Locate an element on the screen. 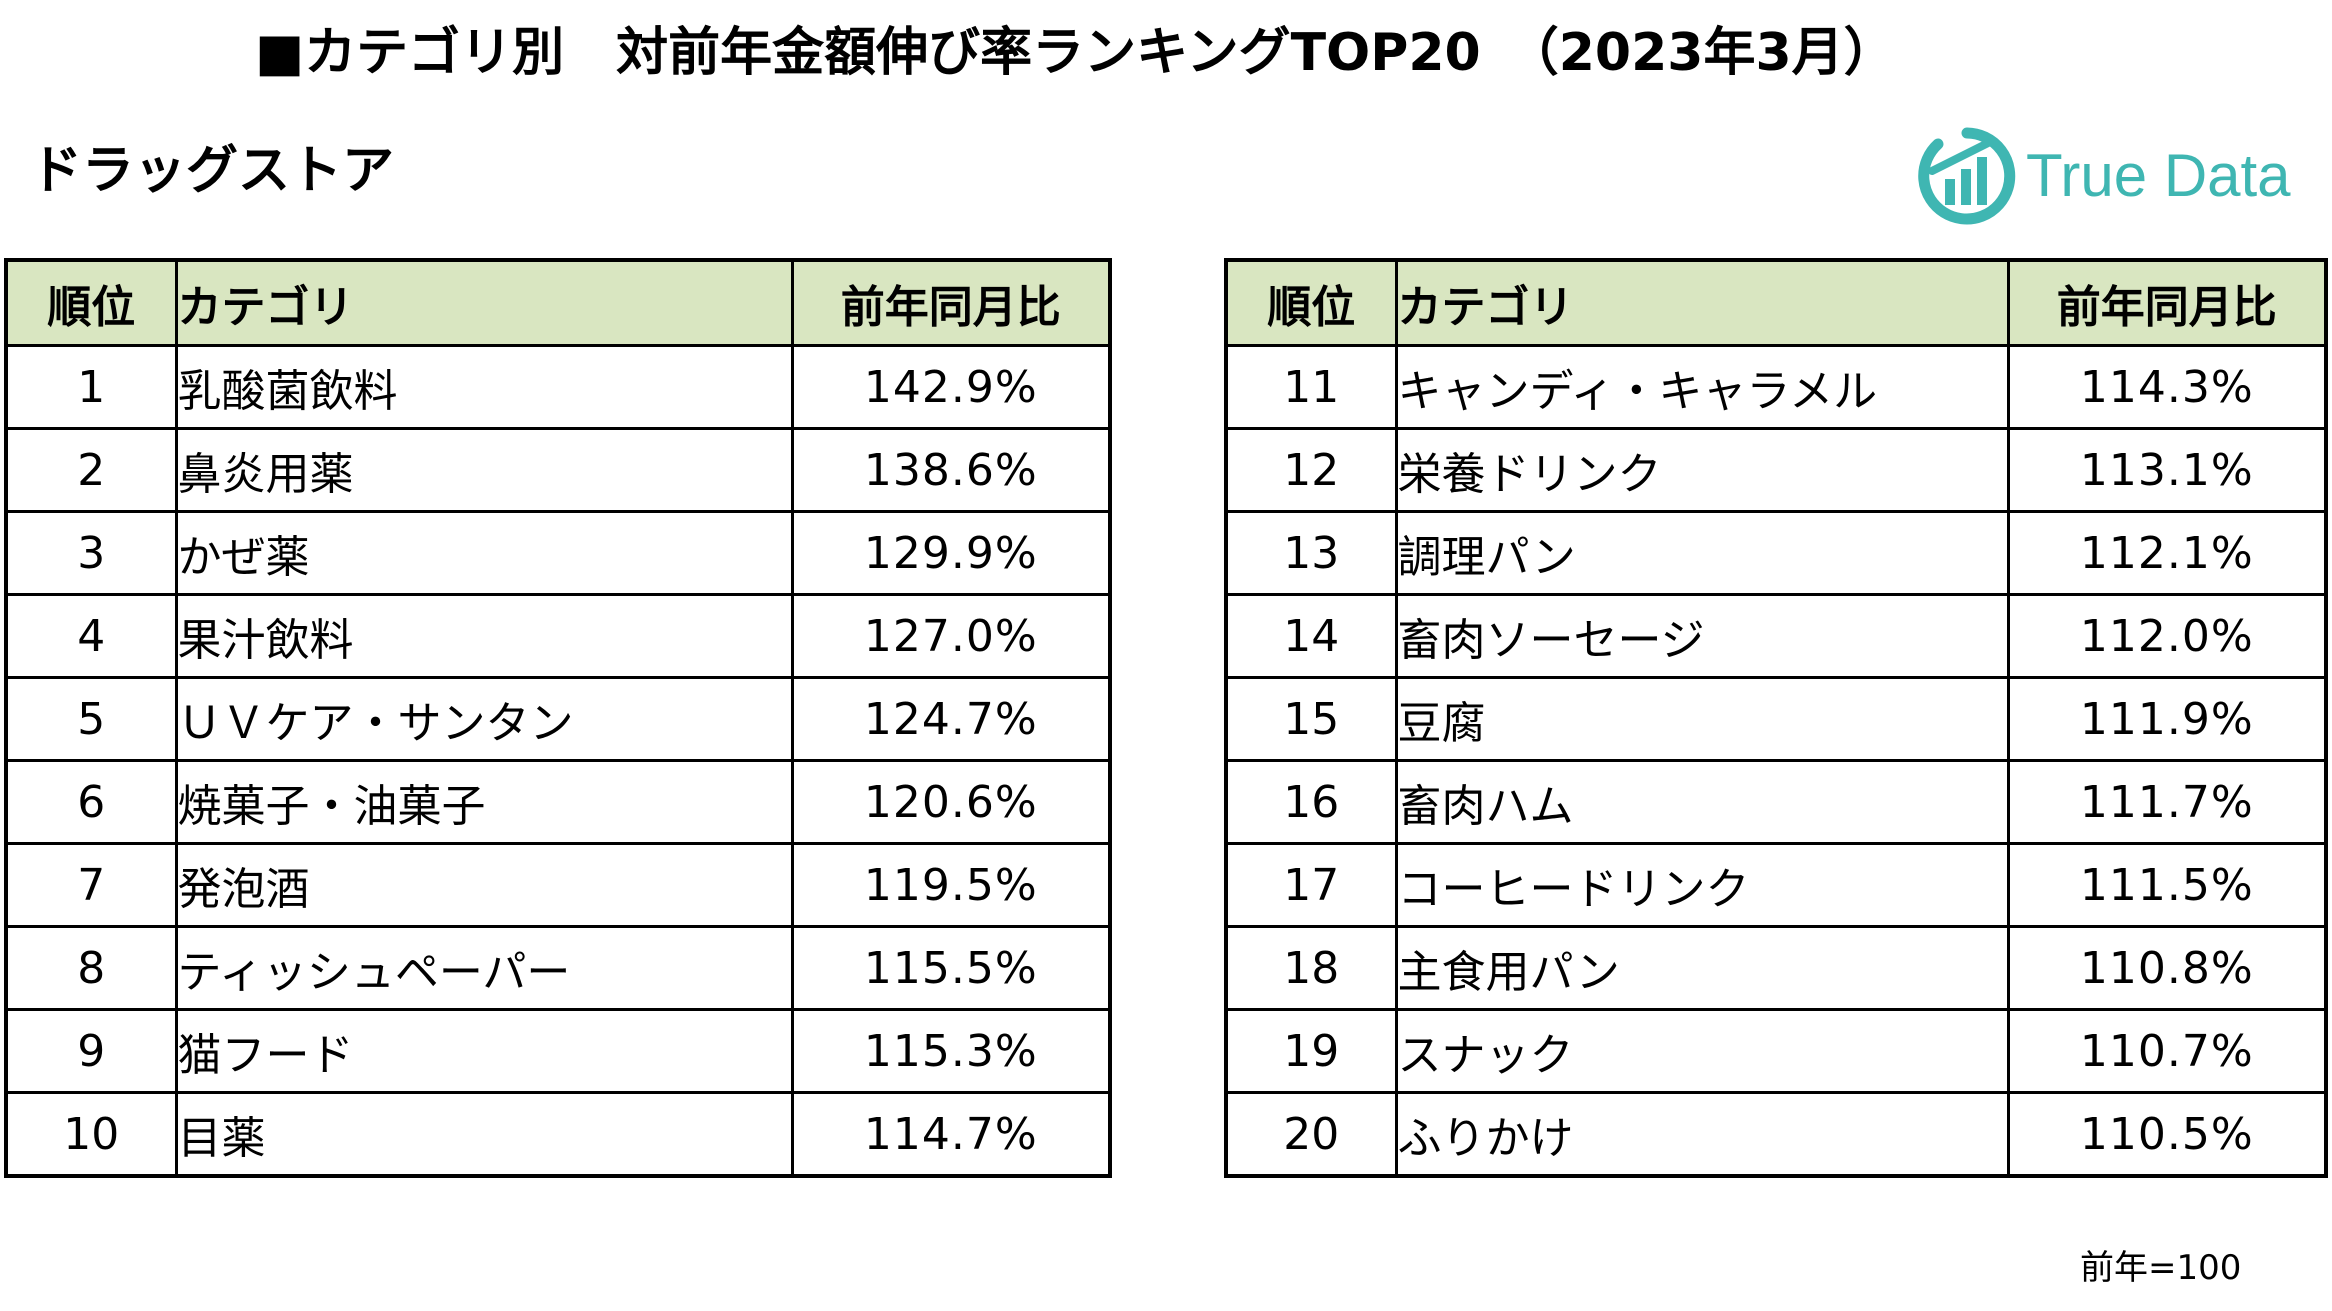 The height and width of the screenshot is (1311, 2332). ratio-cell: 110.7% is located at coordinates (2167, 1051).